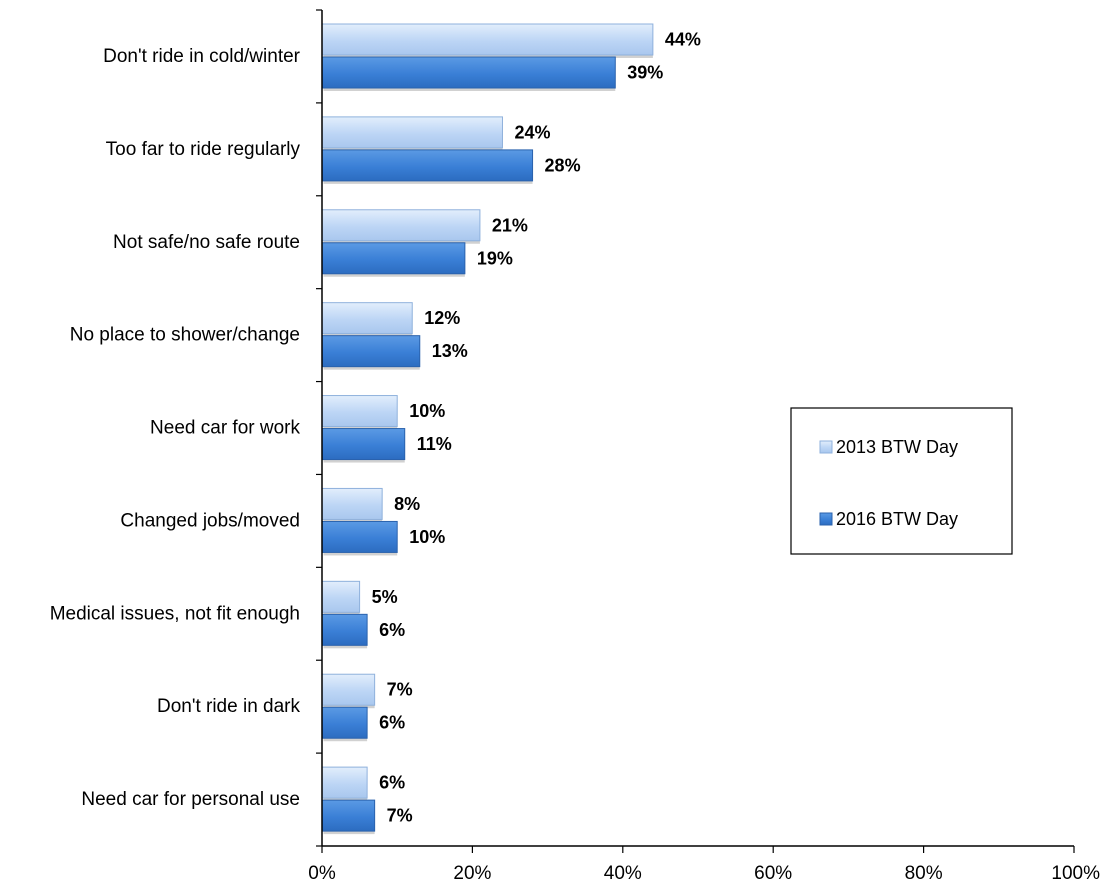 Image resolution: width=1104 pixels, height=888 pixels. I want to click on data-label: 12%, so click(442, 318).